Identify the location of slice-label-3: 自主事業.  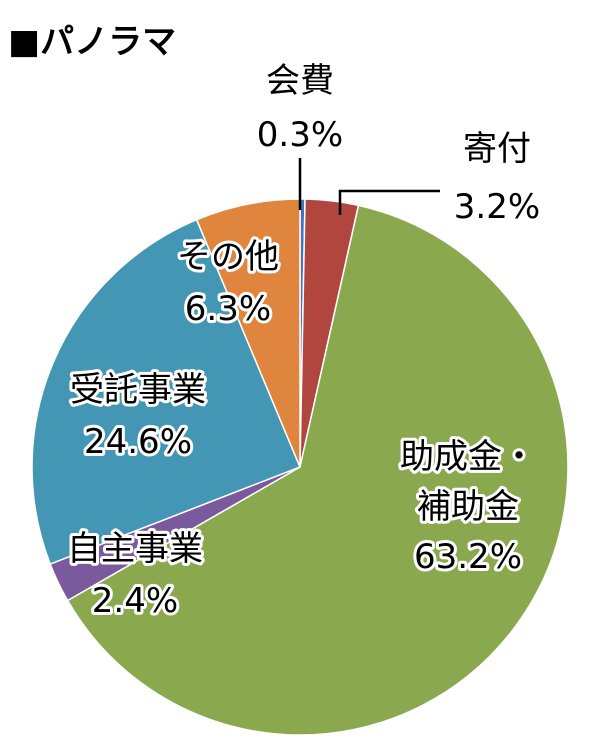
(135, 549).